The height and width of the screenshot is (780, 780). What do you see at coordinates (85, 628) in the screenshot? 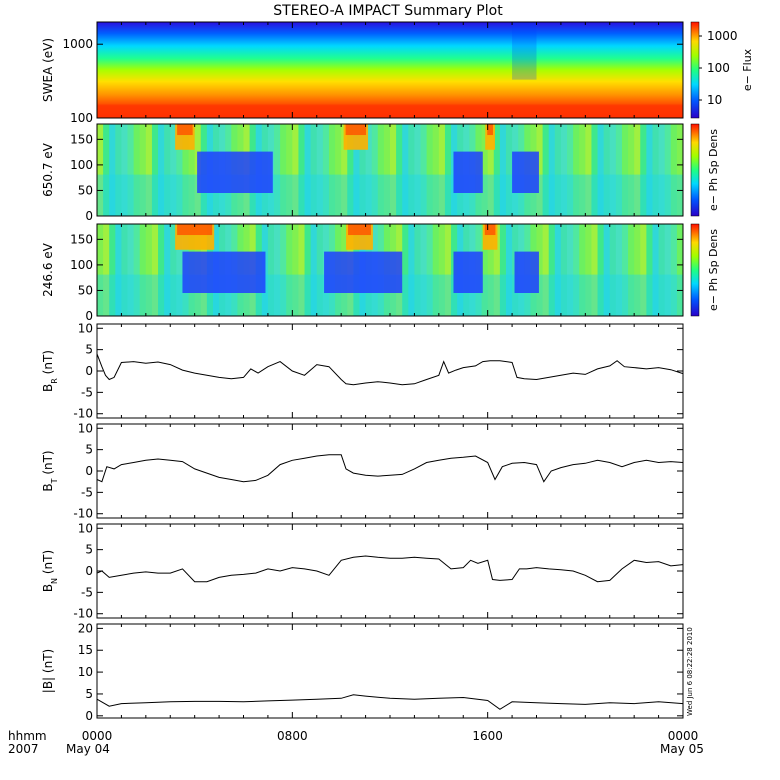
I see `y-tick-label: 20` at bounding box center [85, 628].